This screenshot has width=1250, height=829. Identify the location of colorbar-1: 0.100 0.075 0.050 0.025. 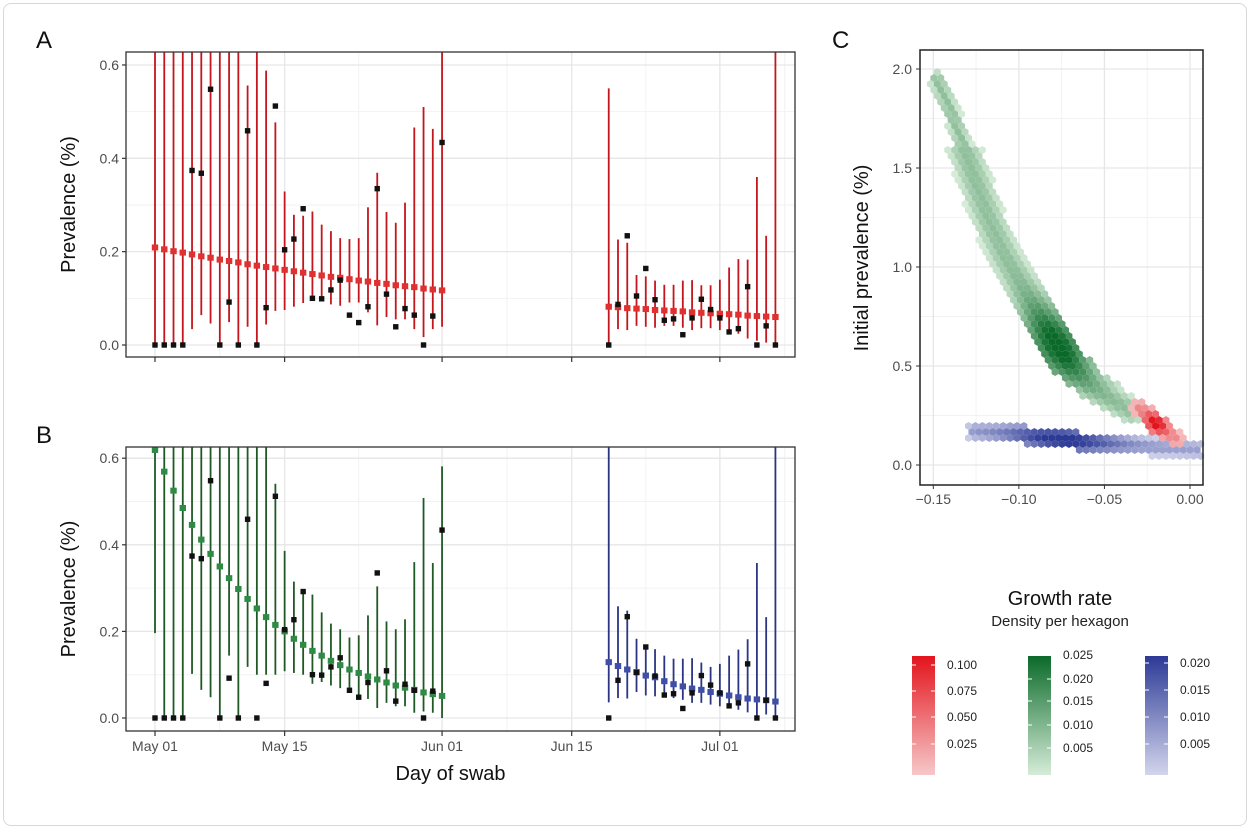
(944, 715).